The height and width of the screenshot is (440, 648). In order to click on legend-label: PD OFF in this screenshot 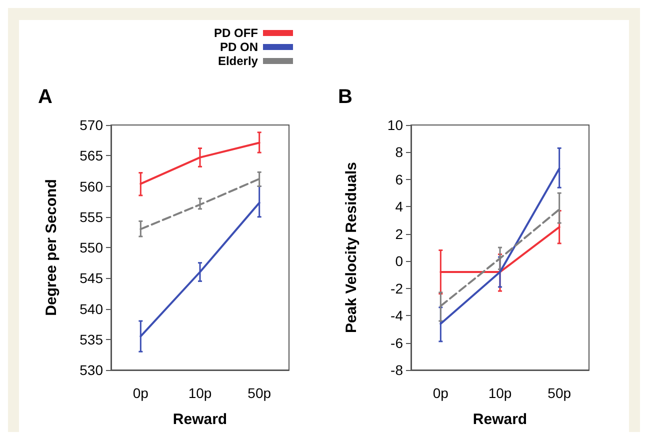, I will do `click(236, 33)`.